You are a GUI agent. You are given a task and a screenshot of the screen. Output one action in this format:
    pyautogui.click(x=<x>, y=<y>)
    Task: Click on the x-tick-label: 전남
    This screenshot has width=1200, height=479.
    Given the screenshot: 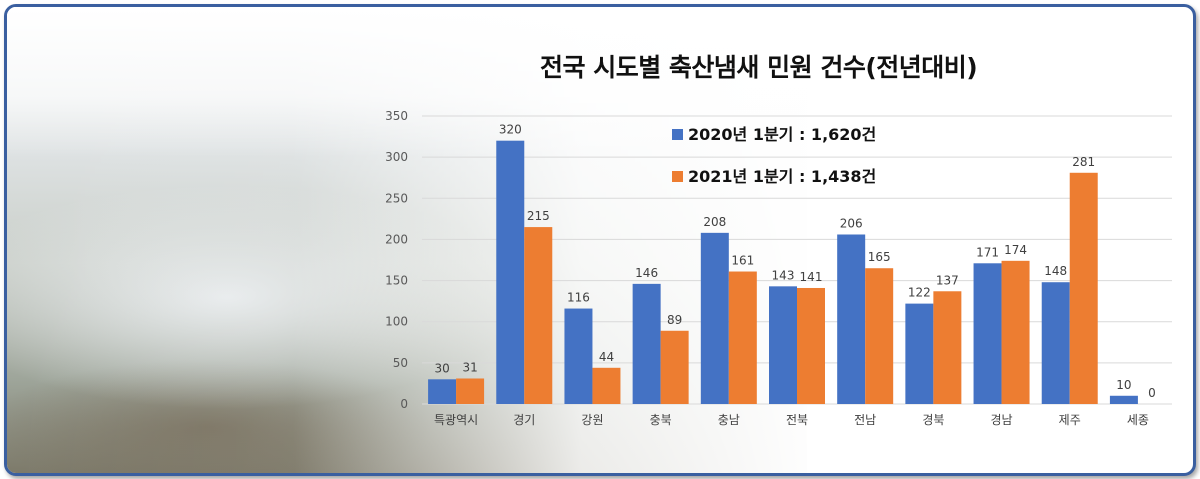 What is the action you would take?
    pyautogui.click(x=865, y=420)
    